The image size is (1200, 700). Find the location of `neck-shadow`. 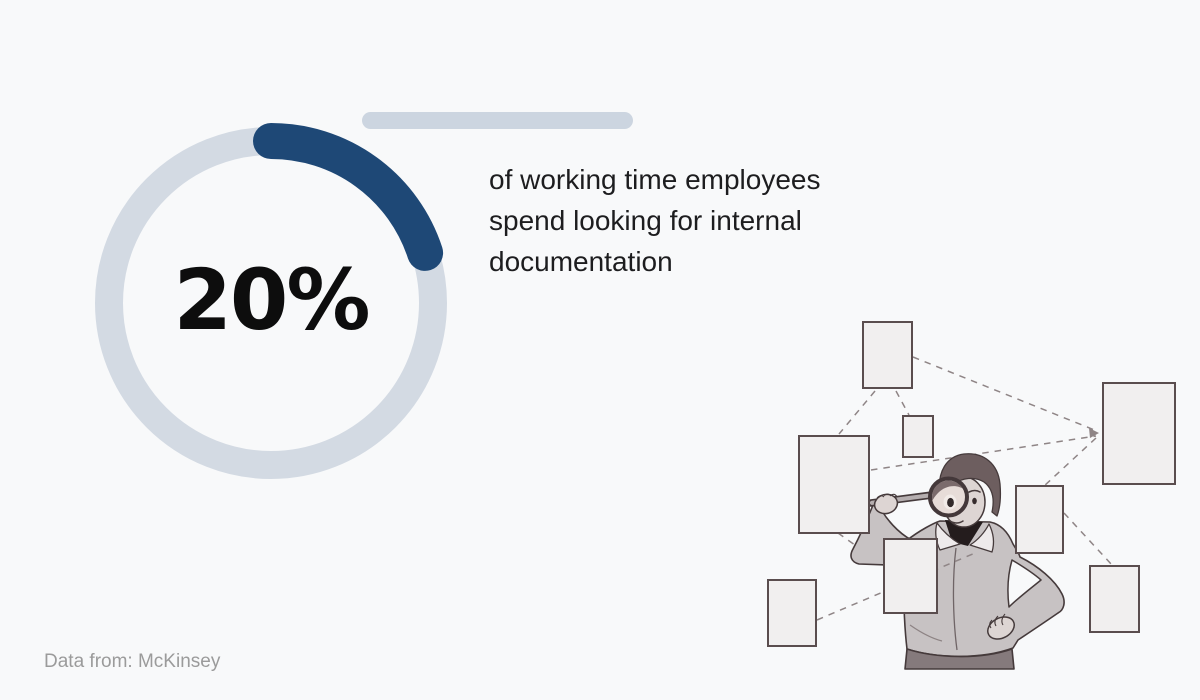

neck-shadow is located at coordinates (964, 533).